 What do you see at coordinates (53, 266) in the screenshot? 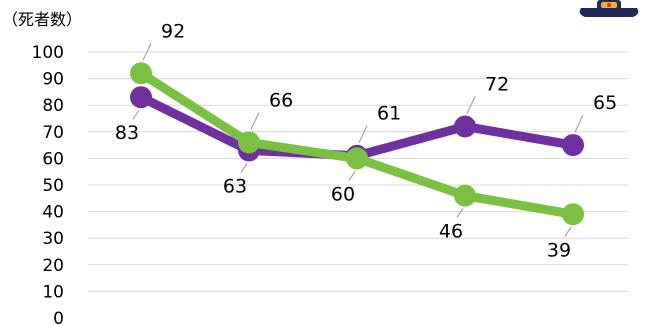
I see `y-tick-label: 20` at bounding box center [53, 266].